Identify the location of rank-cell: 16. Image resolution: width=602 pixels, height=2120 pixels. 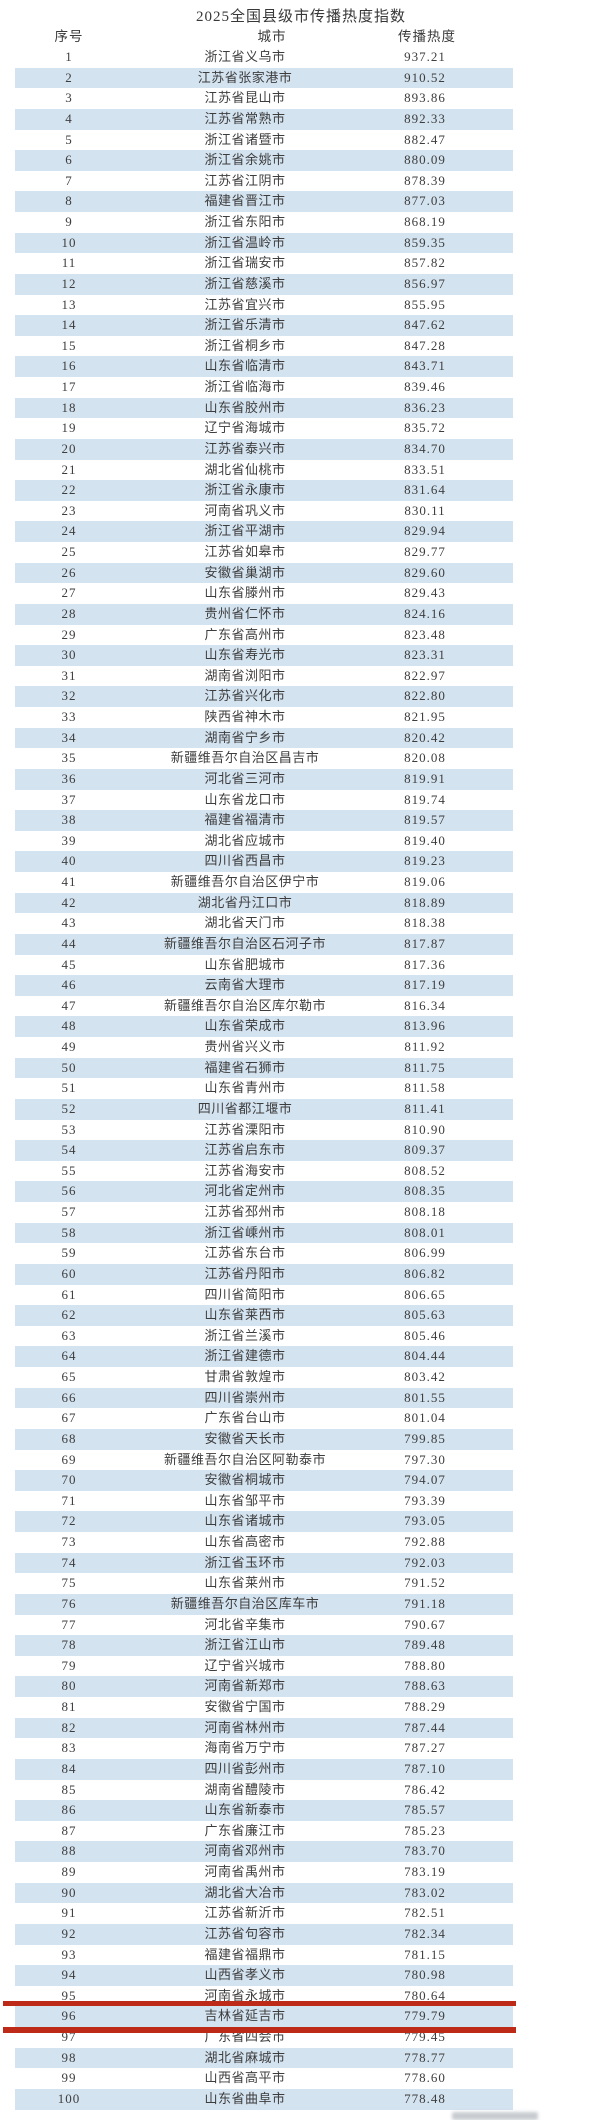
(69, 366).